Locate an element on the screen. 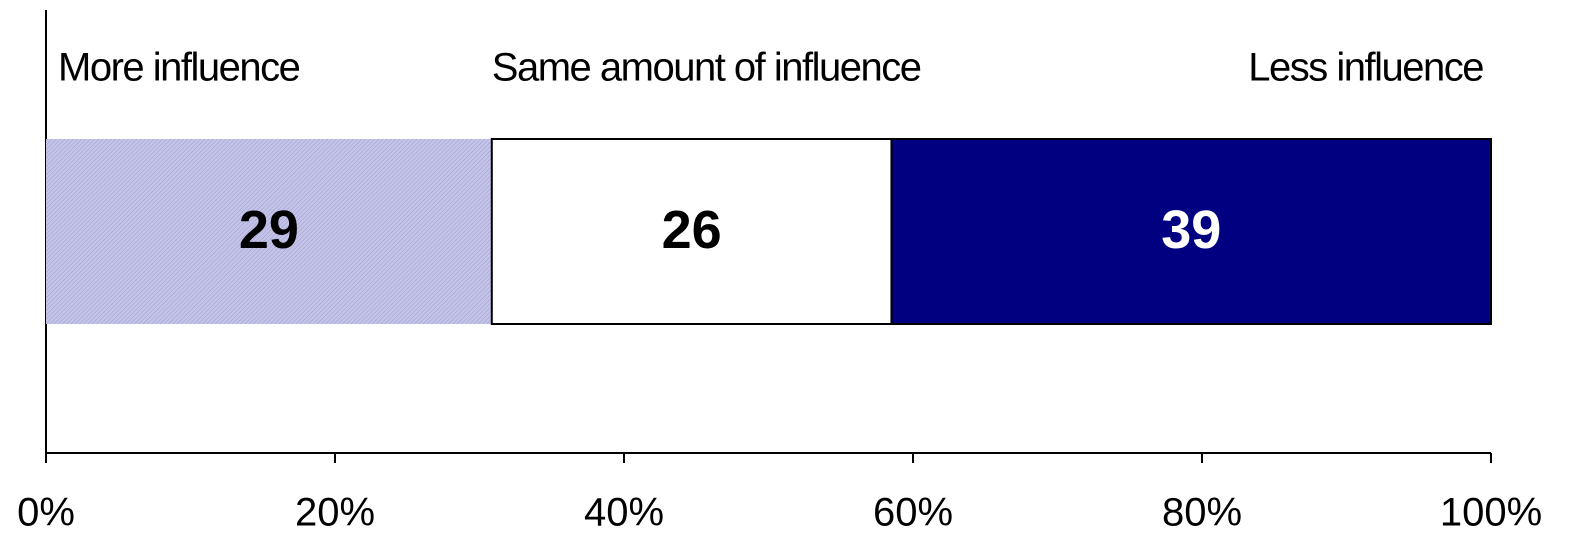 This screenshot has height=539, width=1579. series-label: Less influence is located at coordinates (1365, 68).